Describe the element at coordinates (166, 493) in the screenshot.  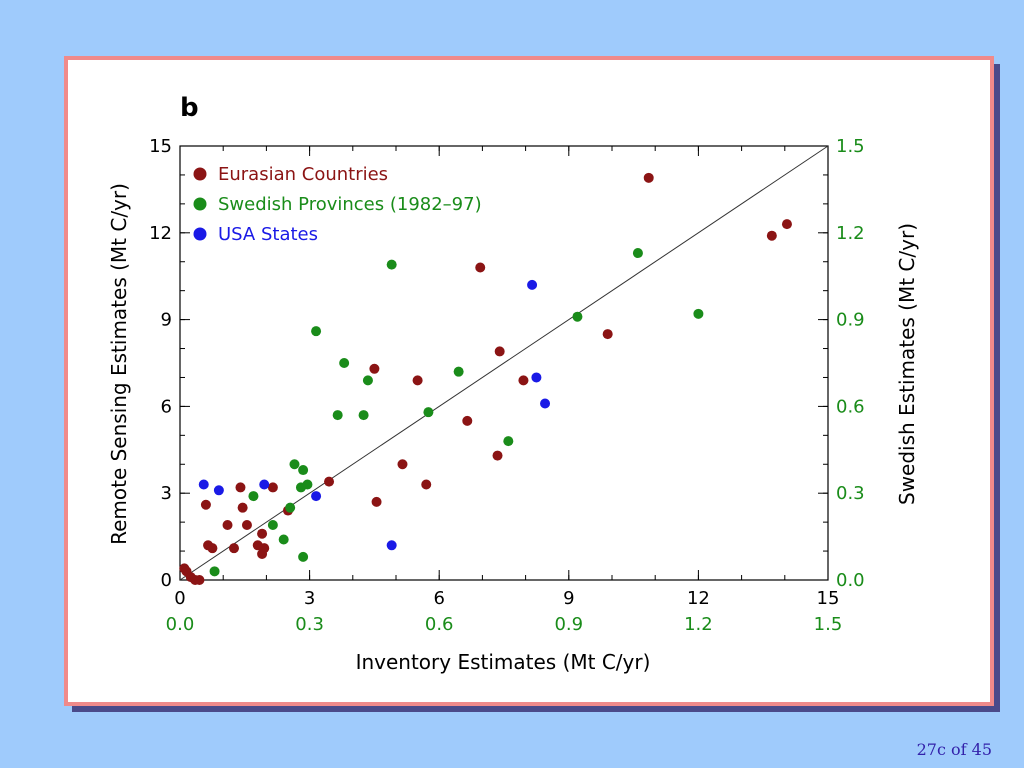
I see `y-tick-label: 3` at that location.